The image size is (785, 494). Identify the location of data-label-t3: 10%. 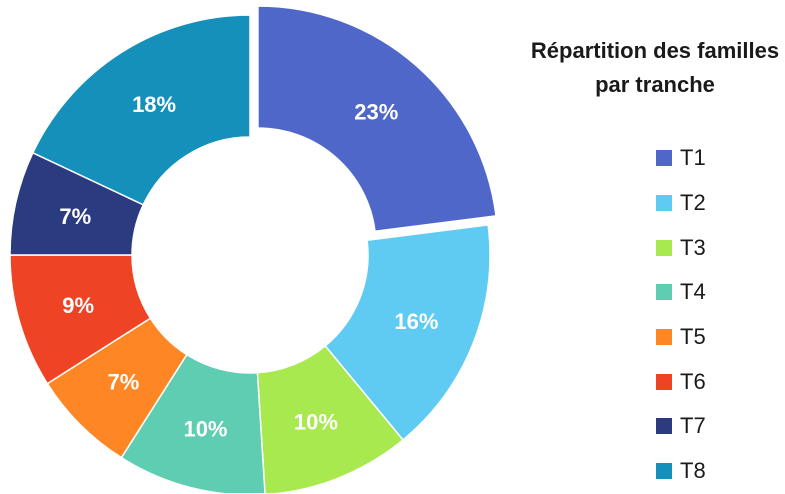
(316, 421).